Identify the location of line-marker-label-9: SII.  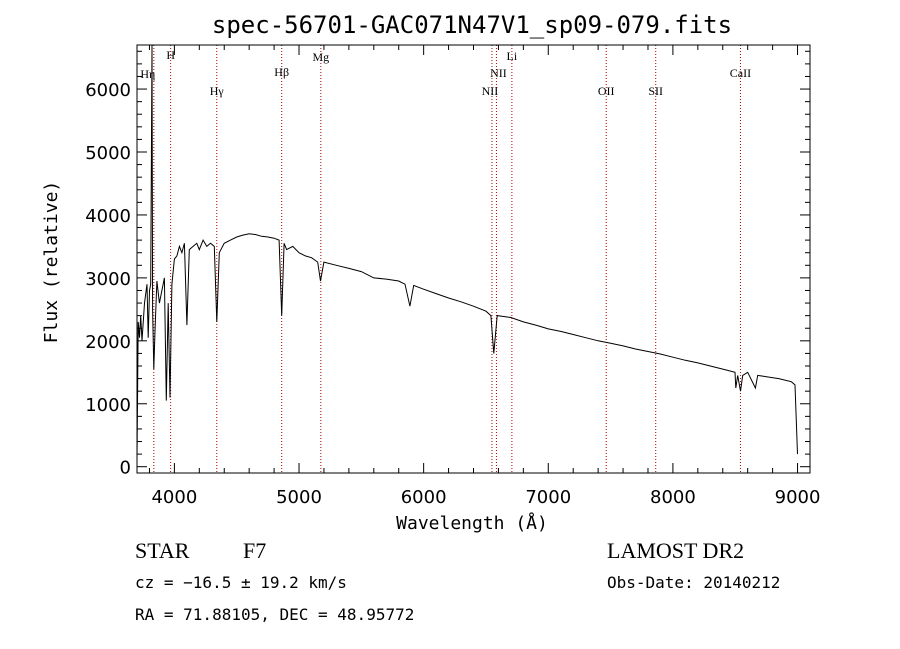
(655, 91).